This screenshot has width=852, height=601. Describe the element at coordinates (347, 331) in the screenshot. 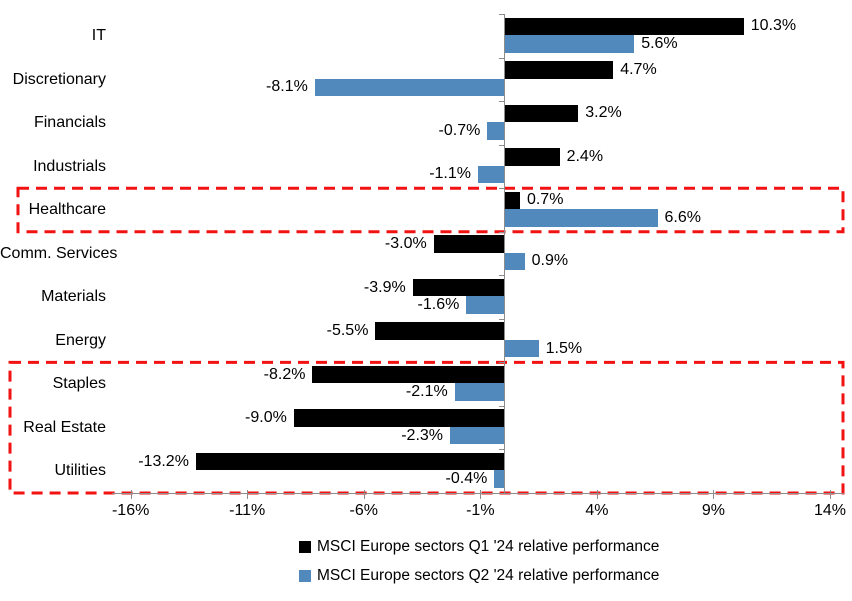

I see `value-label: -5.5%` at that location.